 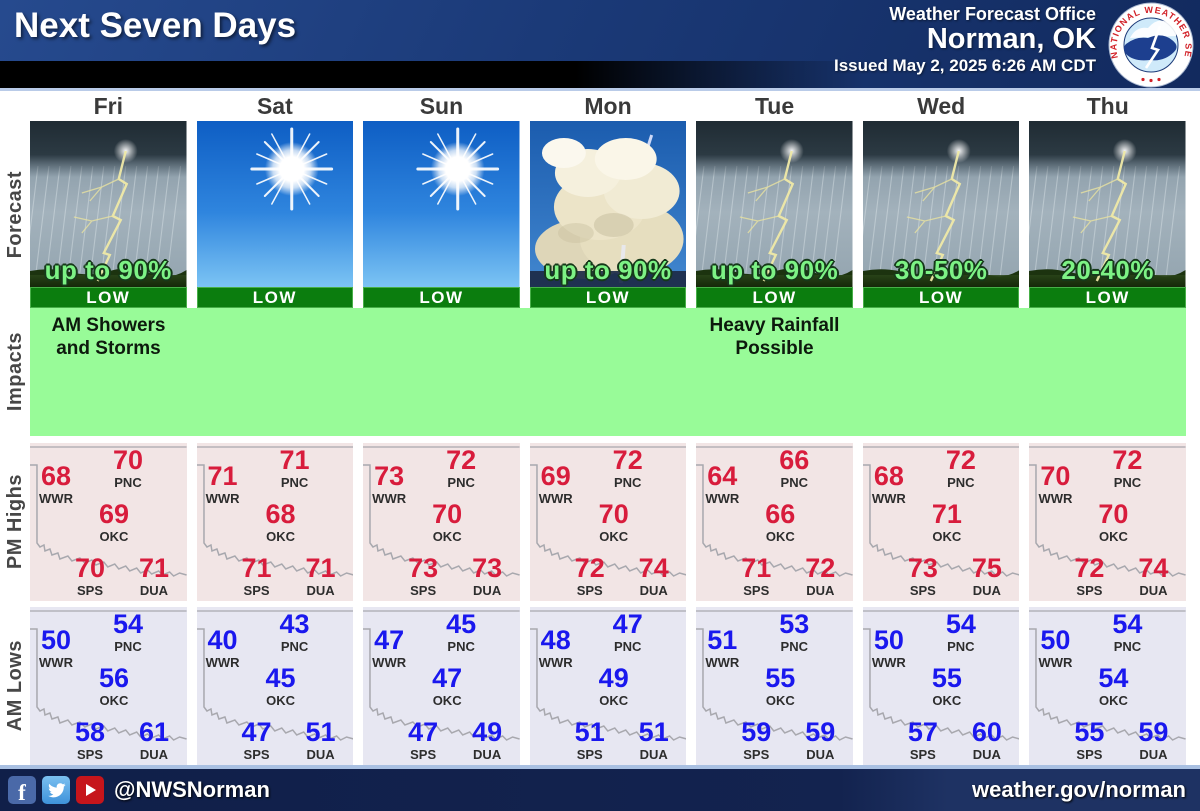 What do you see at coordinates (556, 485) in the screenshot?
I see `station-wwr: 69 WWR` at bounding box center [556, 485].